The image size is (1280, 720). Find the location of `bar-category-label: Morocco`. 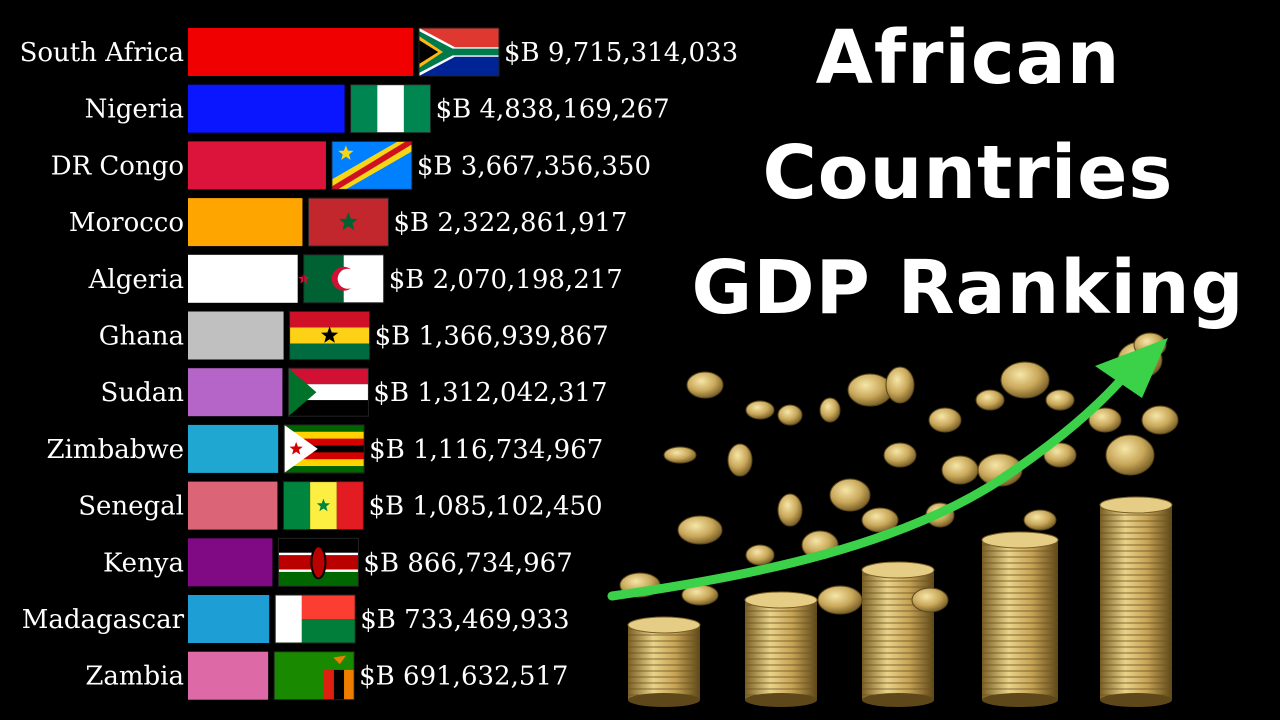

bar-category-label: Morocco is located at coordinates (126, 223).